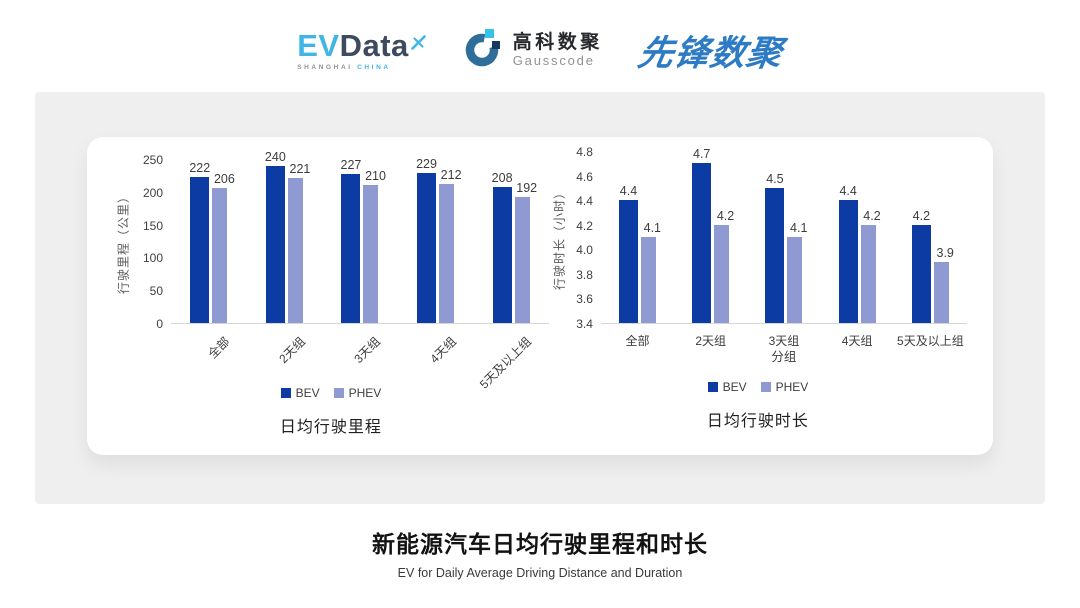 Image resolution: width=1080 pixels, height=608 pixels. I want to click on y-tick-label: 4.2, so click(584, 225).